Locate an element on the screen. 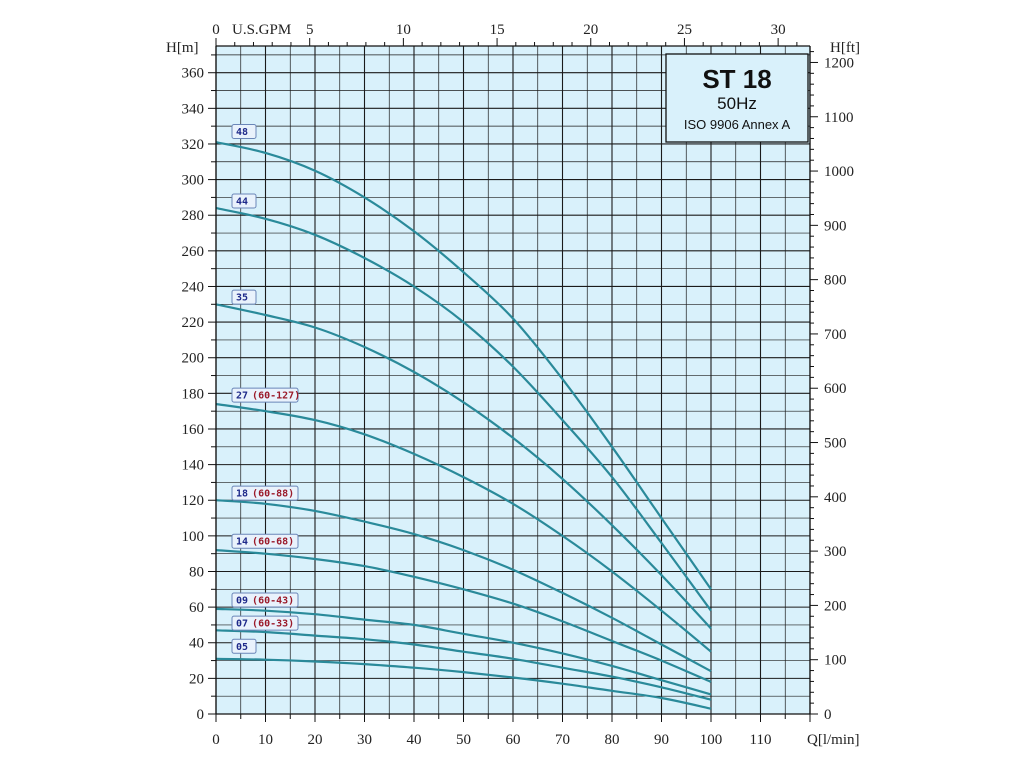  series-label-48: 48 is located at coordinates (244, 132).